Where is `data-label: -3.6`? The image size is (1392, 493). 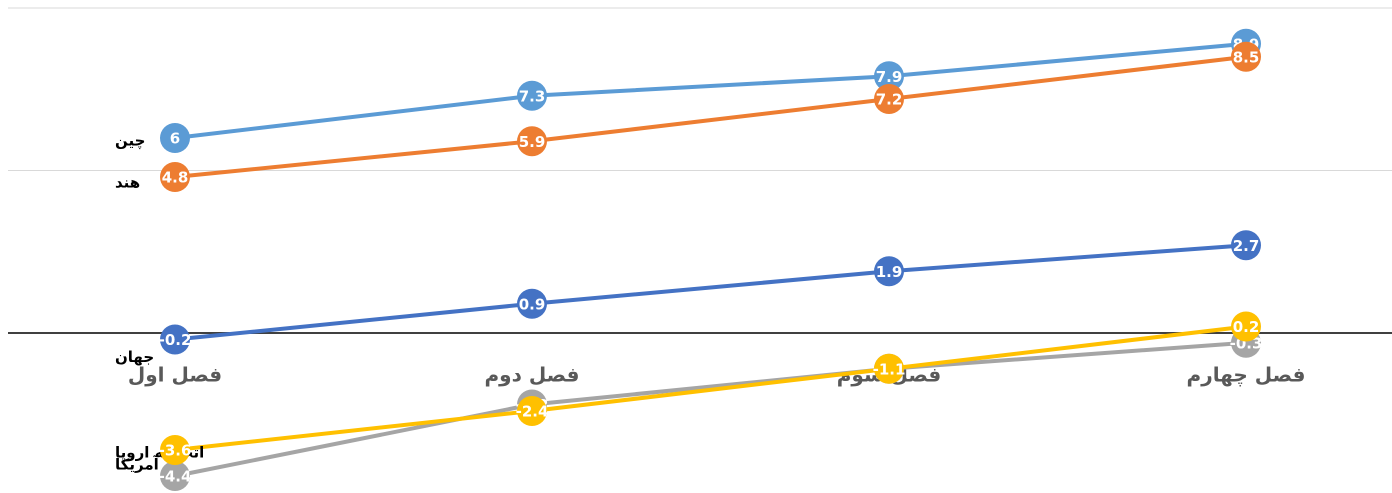 data-label: -3.6 is located at coordinates (175, 451).